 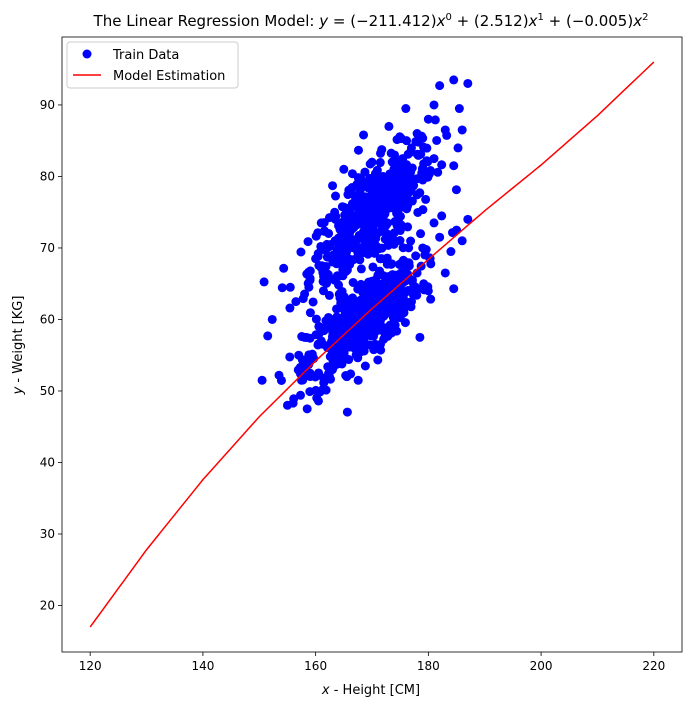 What do you see at coordinates (490, 21) in the screenshot?
I see `title-plus1: + (2.512)` at bounding box center [490, 21].